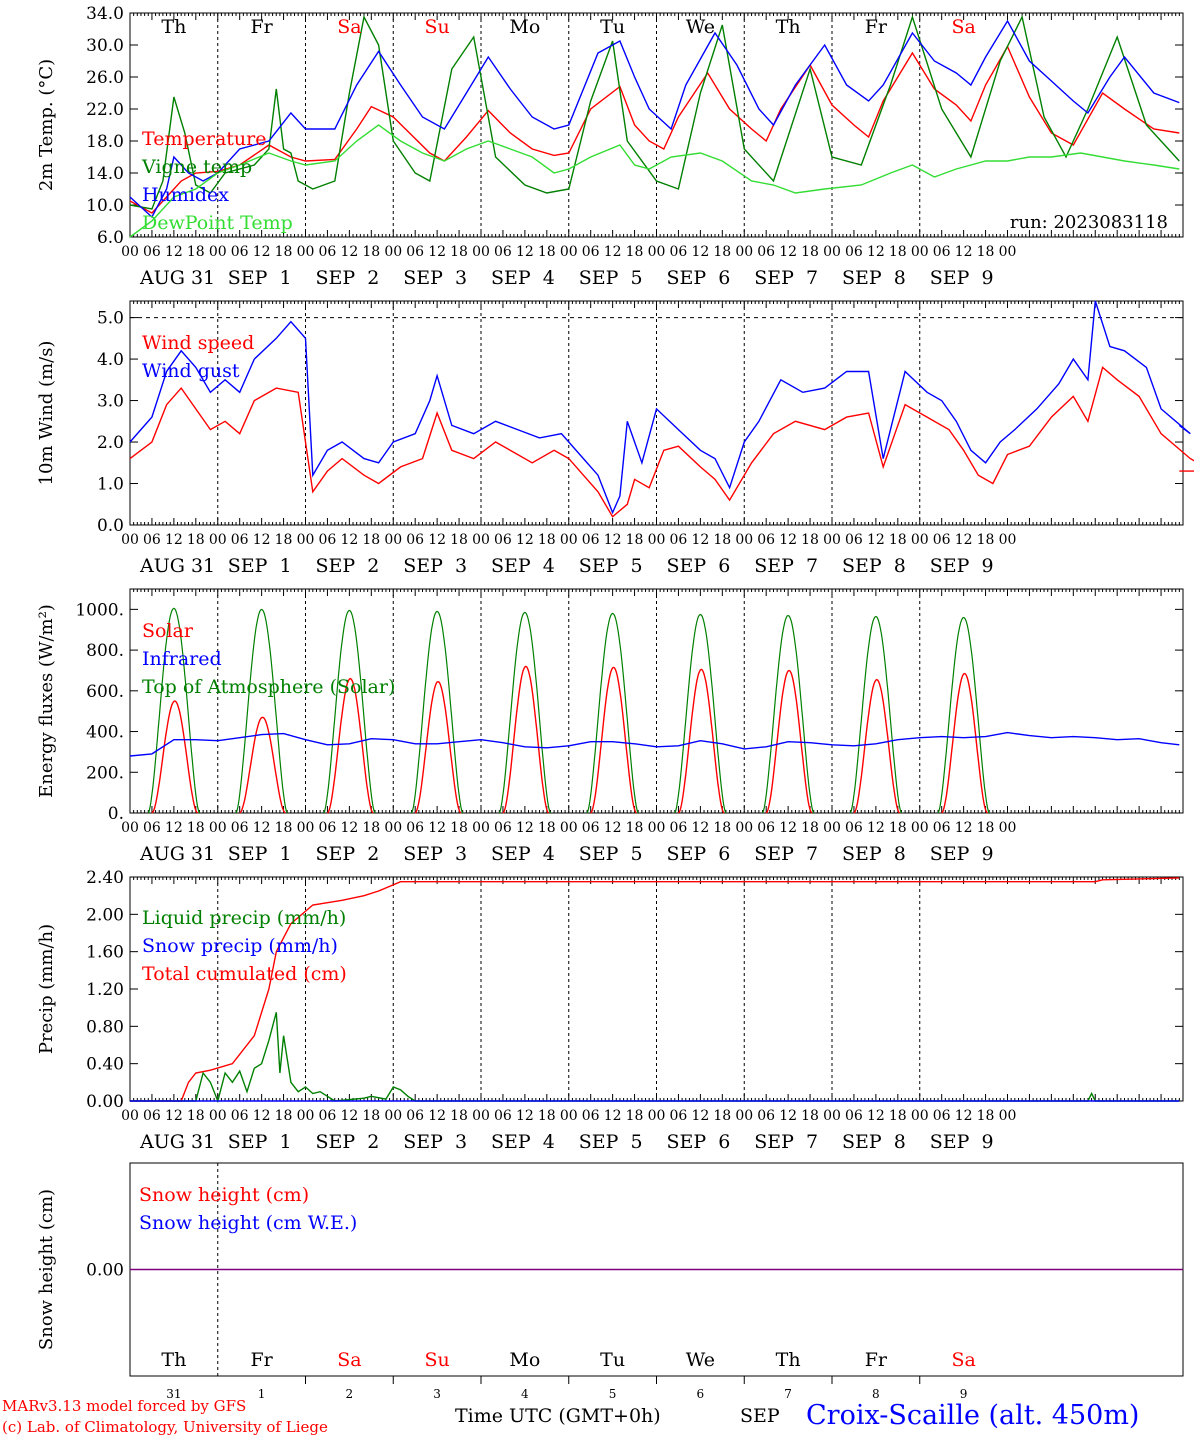  Describe the element at coordinates (699, 1142) in the screenshot. I see `date-label: SEP 6` at that location.